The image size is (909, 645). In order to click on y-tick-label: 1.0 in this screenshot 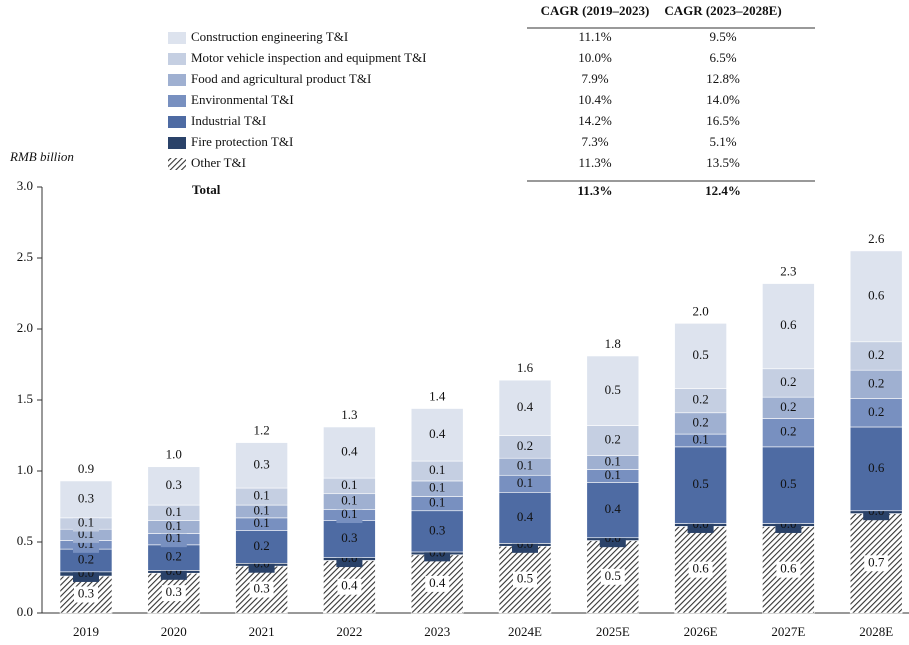, I will do `click(25, 469)`.